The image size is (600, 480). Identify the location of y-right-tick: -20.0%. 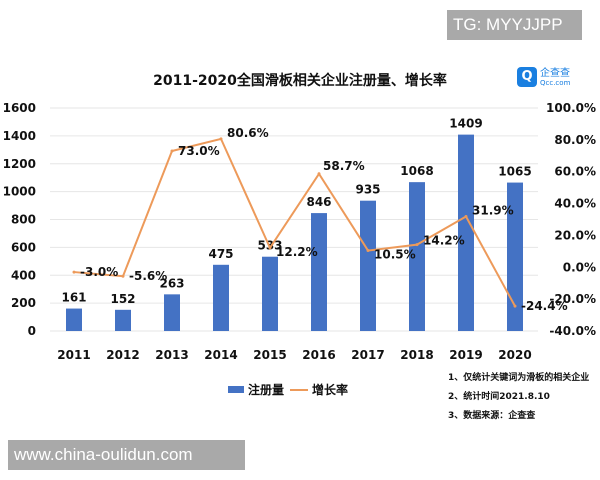
(572, 299).